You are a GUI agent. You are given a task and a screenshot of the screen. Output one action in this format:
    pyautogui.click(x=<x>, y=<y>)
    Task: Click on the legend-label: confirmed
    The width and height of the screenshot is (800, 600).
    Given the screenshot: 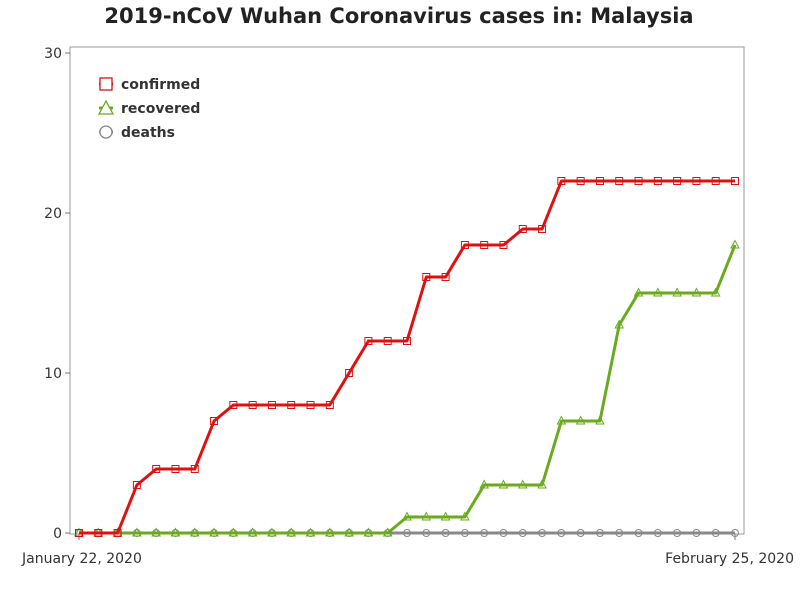 What is the action you would take?
    pyautogui.click(x=160, y=85)
    